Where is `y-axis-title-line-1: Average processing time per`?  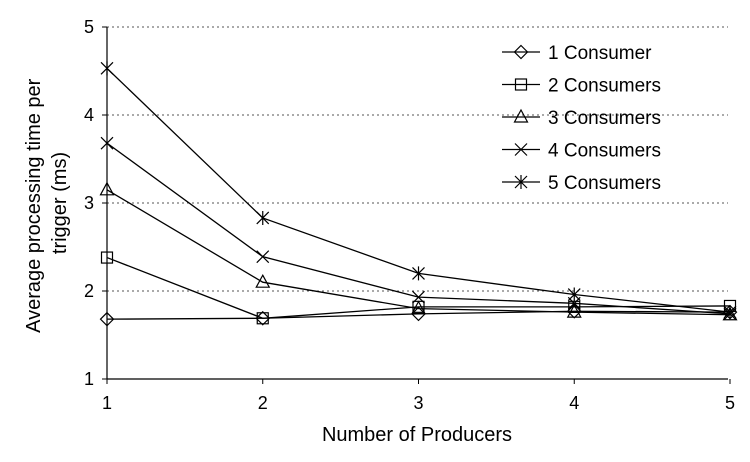
y-axis-title-line-1: Average processing time per is located at coordinates (34, 205).